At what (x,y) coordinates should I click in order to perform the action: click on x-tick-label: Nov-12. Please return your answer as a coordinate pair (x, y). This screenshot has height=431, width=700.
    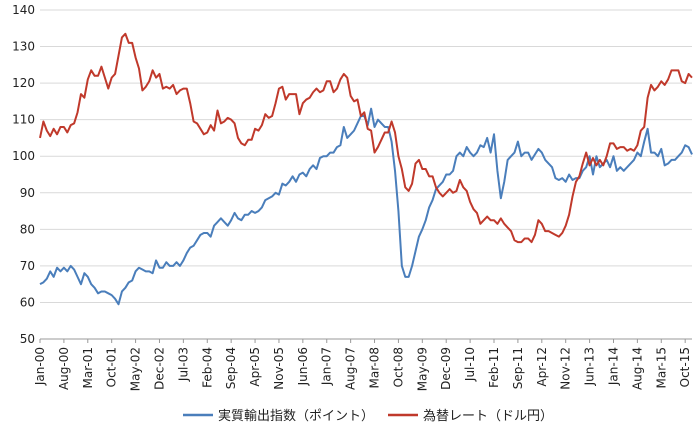
    Looking at the image, I should click on (566, 368).